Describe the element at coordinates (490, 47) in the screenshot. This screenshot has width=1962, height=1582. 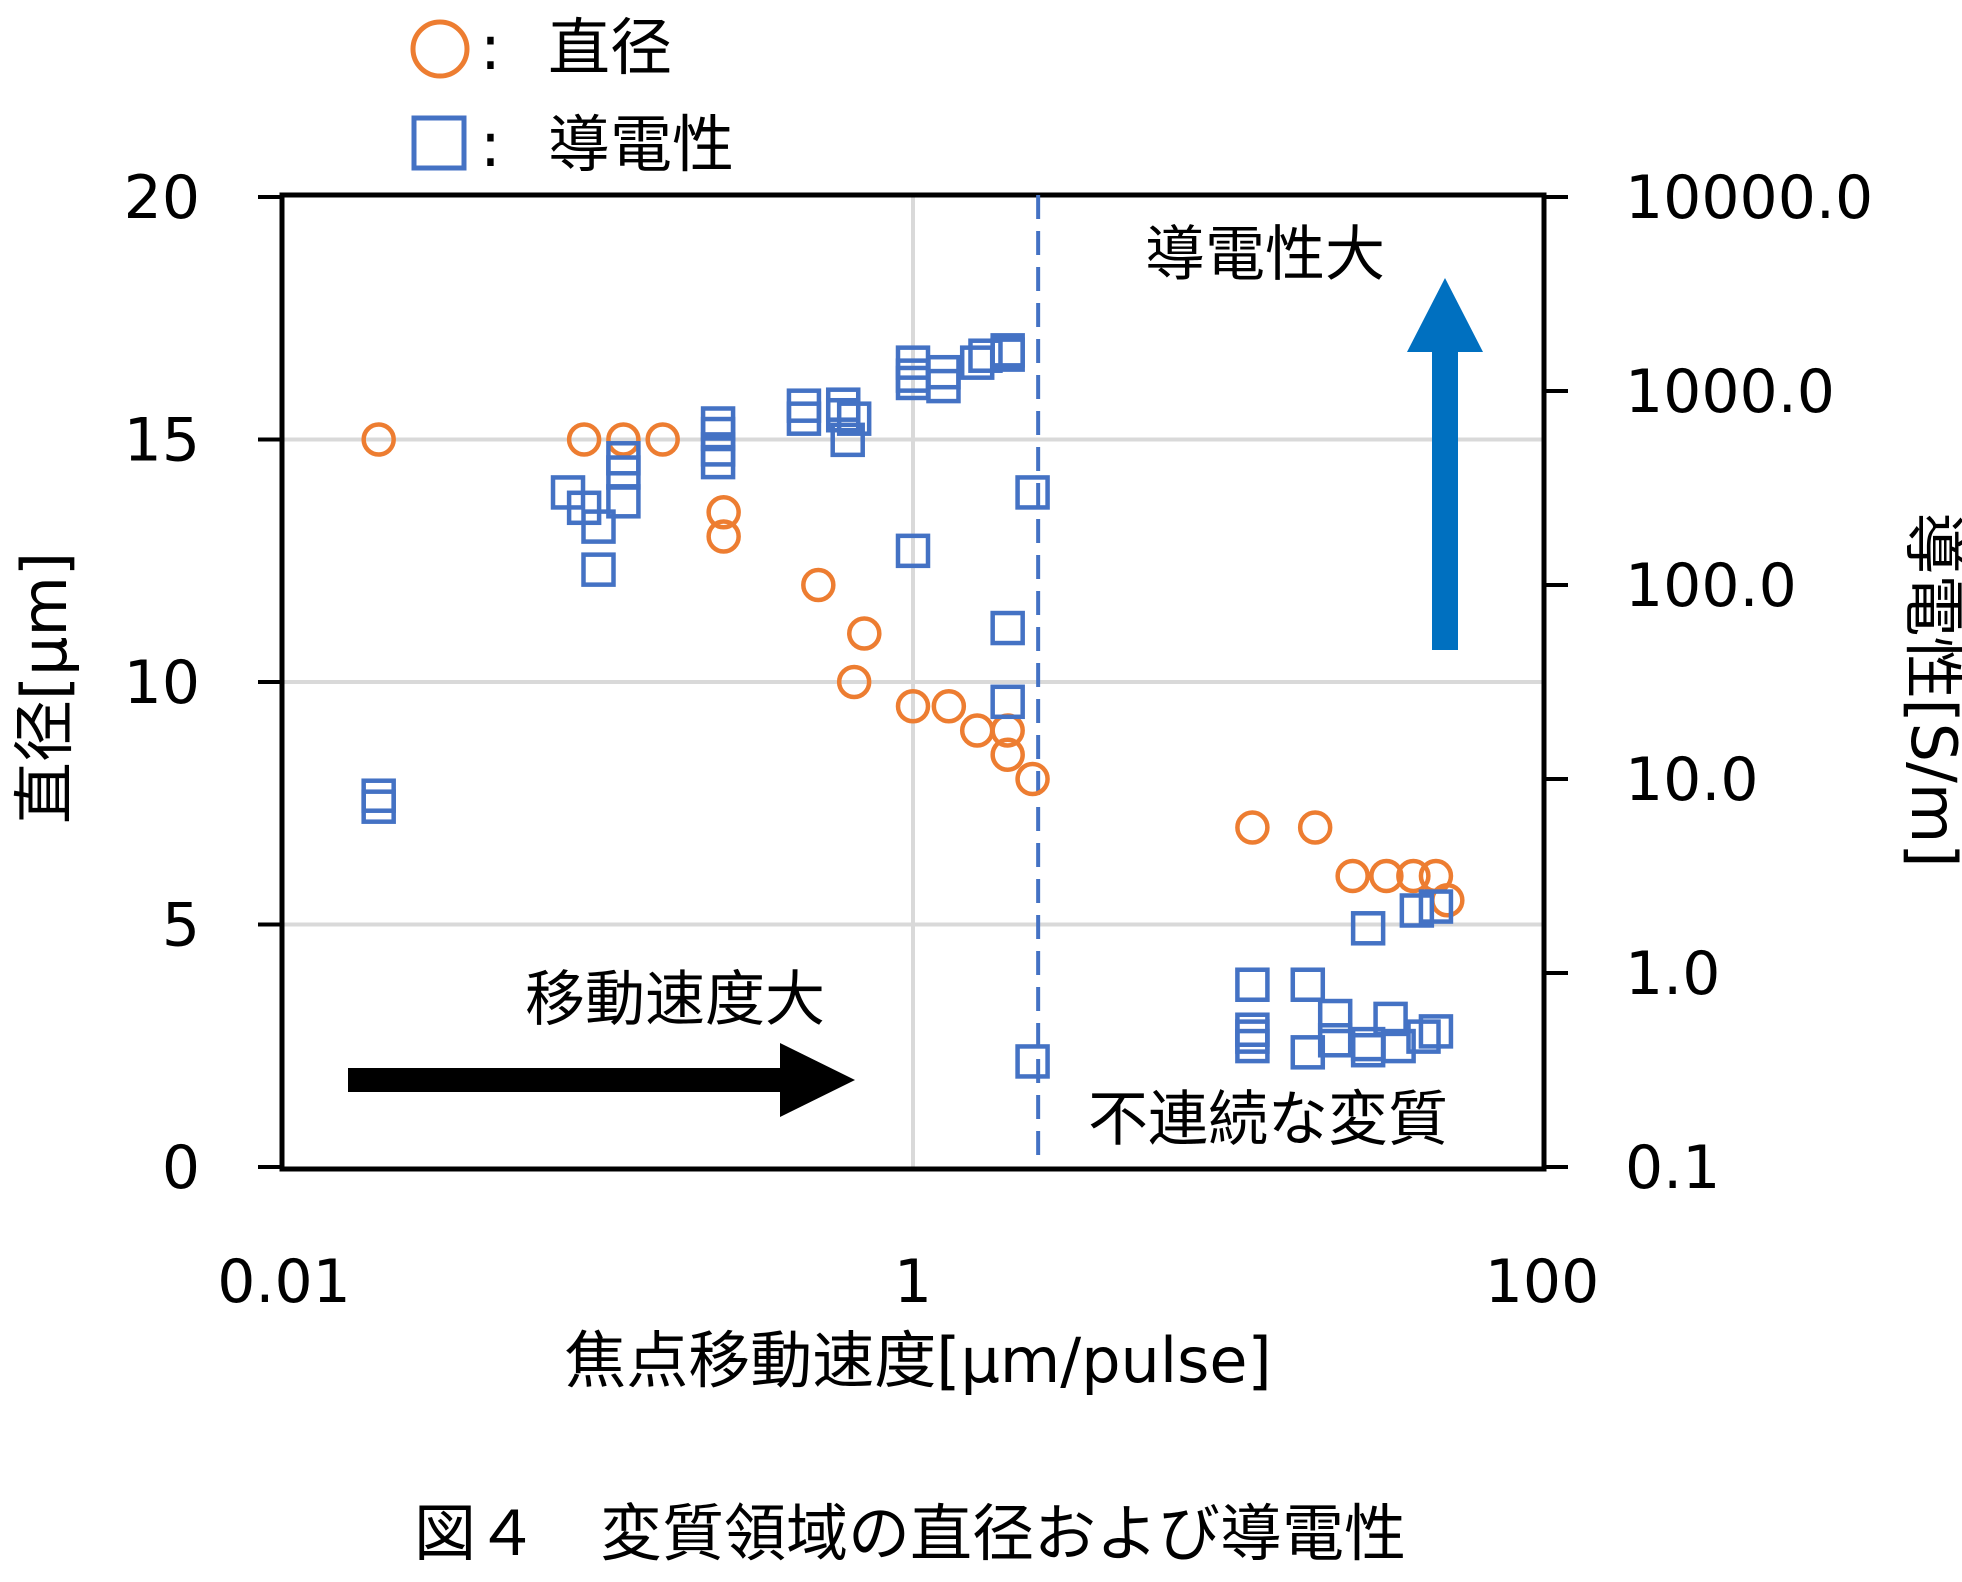
I see `legend-diameter-sep: :` at that location.